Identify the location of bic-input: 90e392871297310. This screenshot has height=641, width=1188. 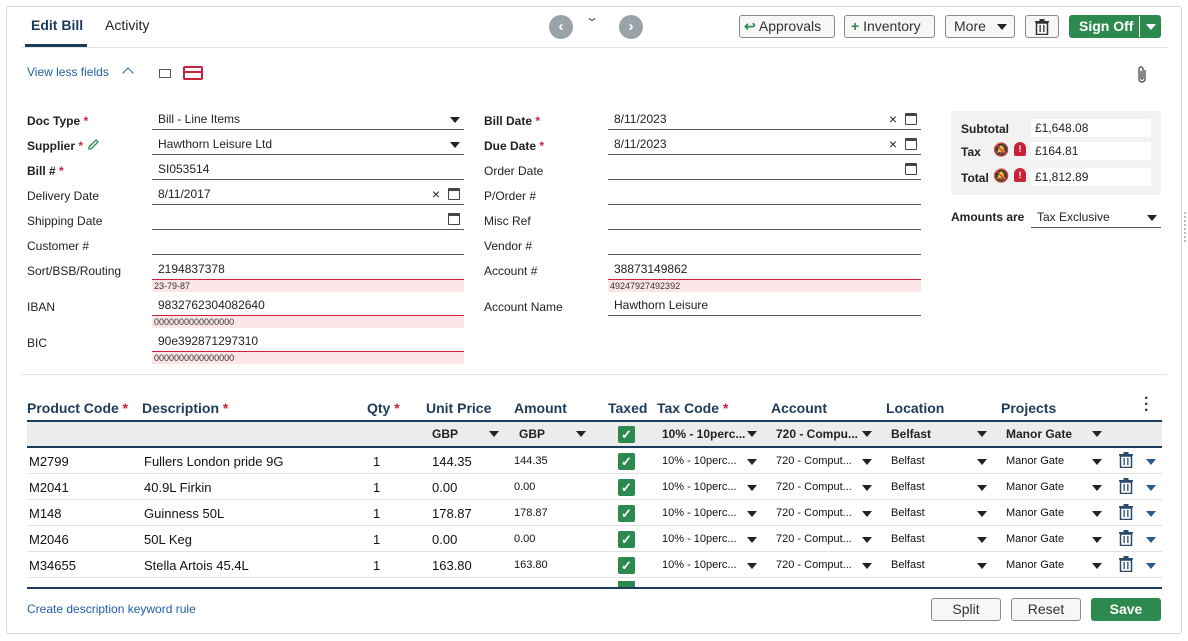
(308, 342).